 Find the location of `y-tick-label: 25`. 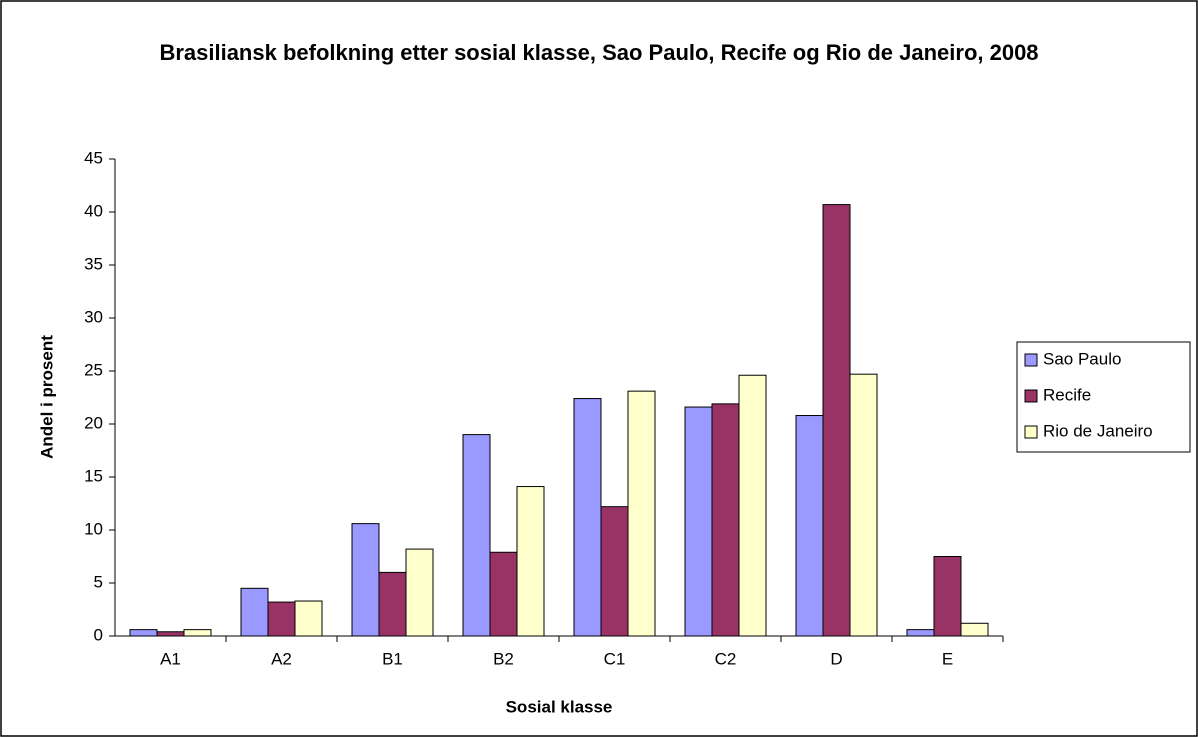

y-tick-label: 25 is located at coordinates (93, 369).